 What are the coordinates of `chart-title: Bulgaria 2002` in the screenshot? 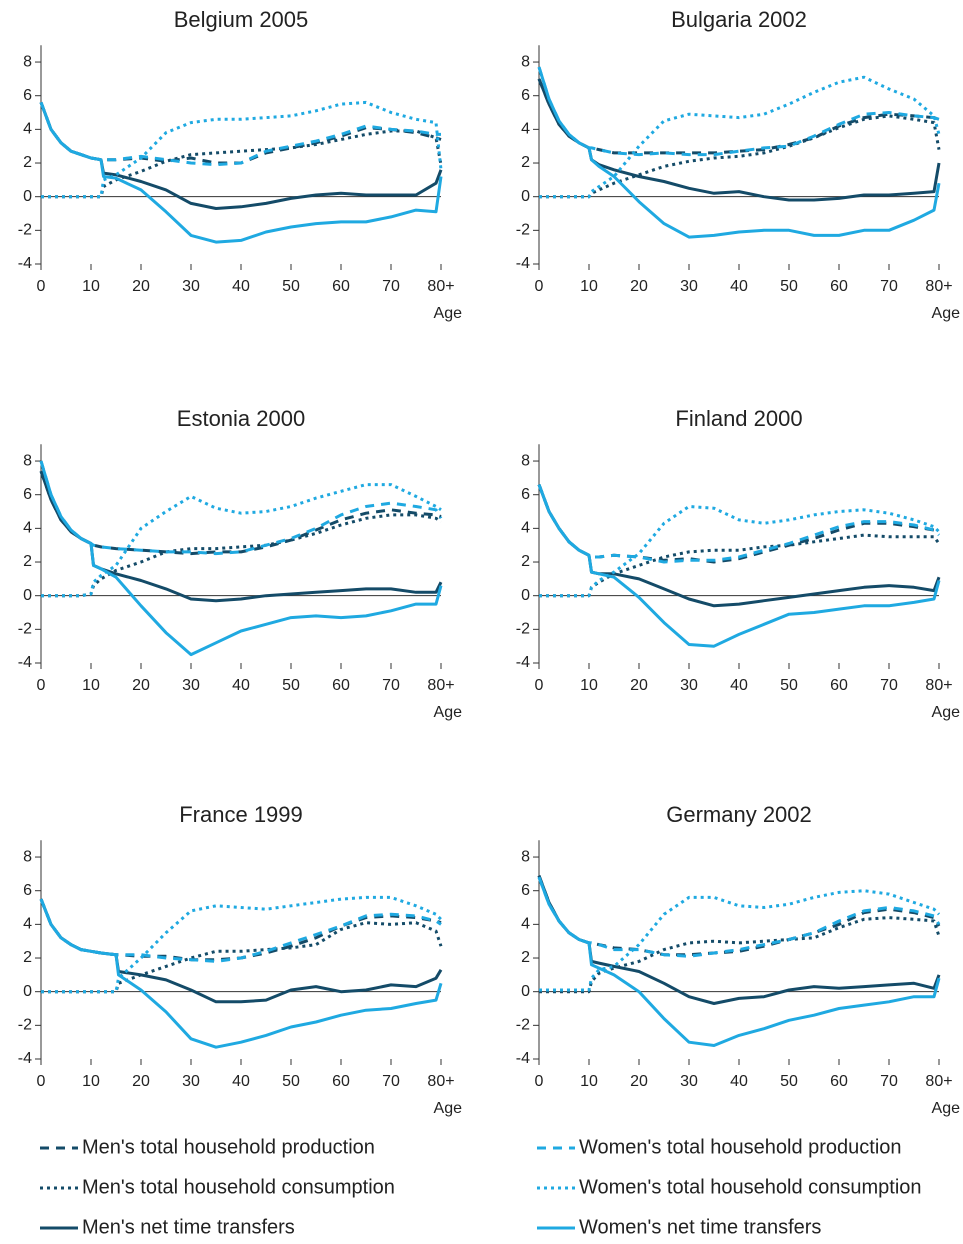 It's located at (739, 19).